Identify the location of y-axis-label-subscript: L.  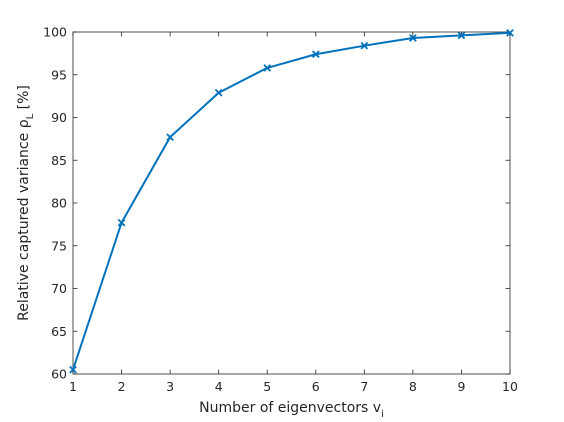
(30, 116).